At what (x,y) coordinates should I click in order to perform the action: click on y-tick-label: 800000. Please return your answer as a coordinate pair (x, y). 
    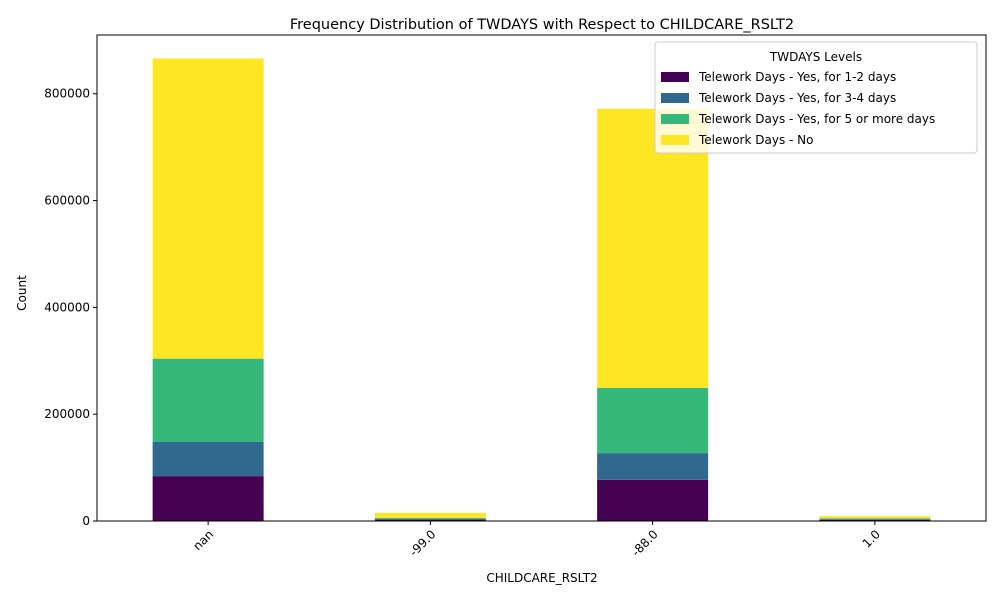
    Looking at the image, I should click on (67, 94).